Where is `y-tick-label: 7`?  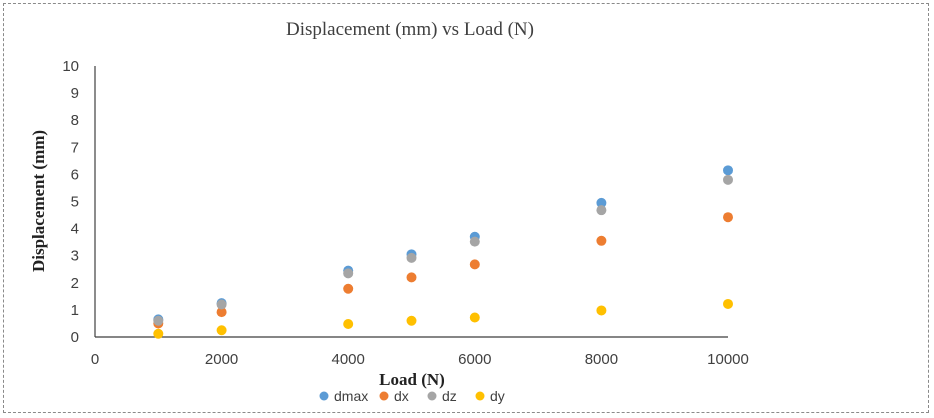
y-tick-label: 7 is located at coordinates (75, 147).